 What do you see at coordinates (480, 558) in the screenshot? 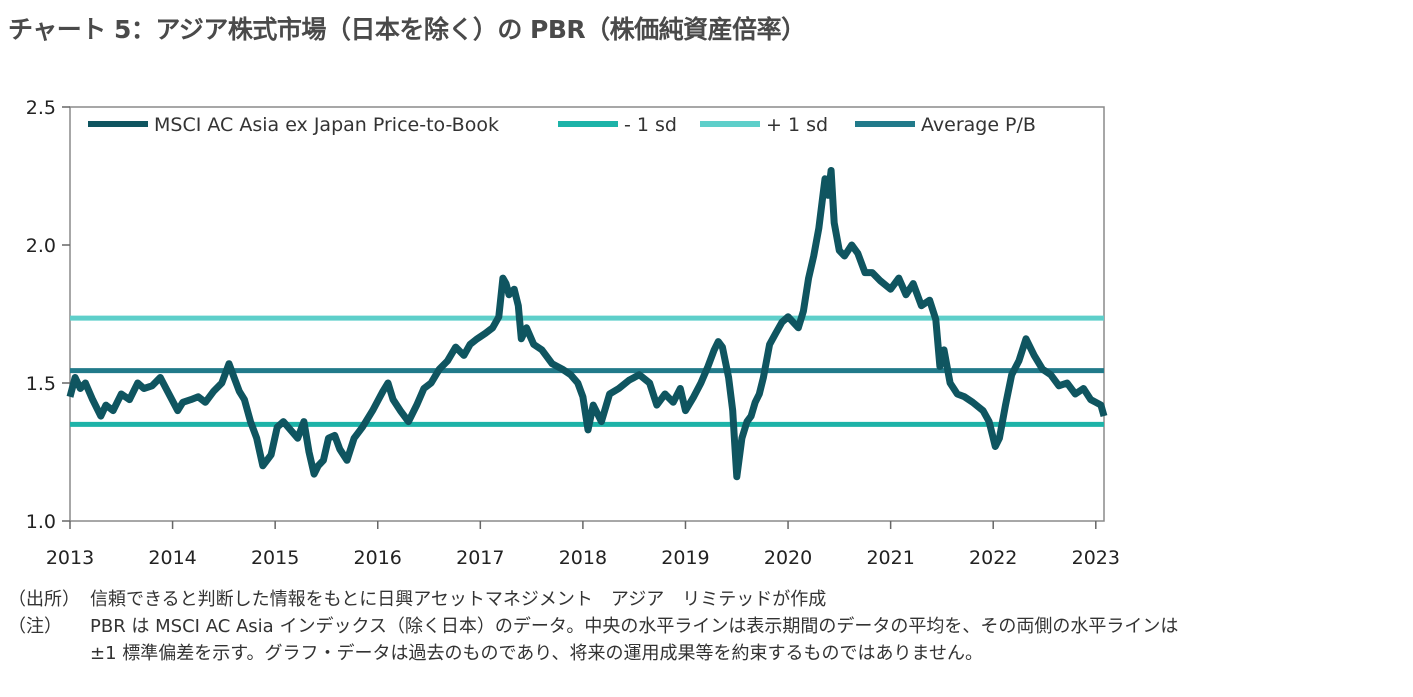
I see `x-tick-label: 2017` at bounding box center [480, 558].